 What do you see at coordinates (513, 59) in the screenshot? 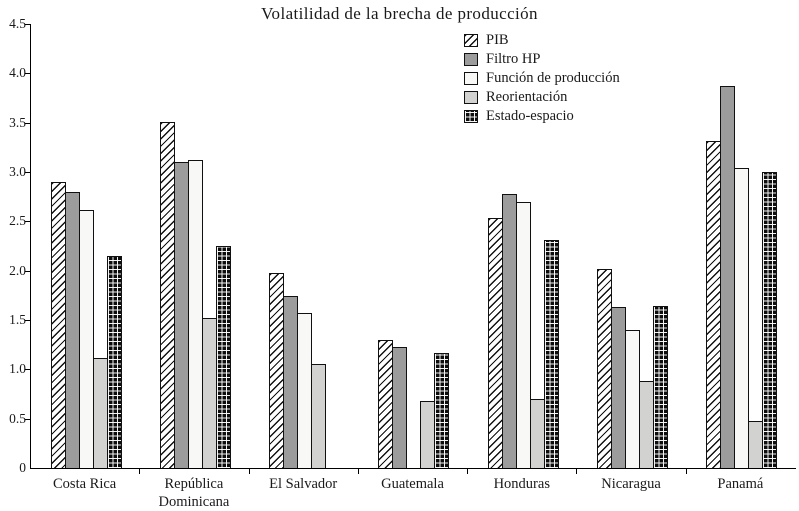
I see `legend-label: Filtro HP` at bounding box center [513, 59].